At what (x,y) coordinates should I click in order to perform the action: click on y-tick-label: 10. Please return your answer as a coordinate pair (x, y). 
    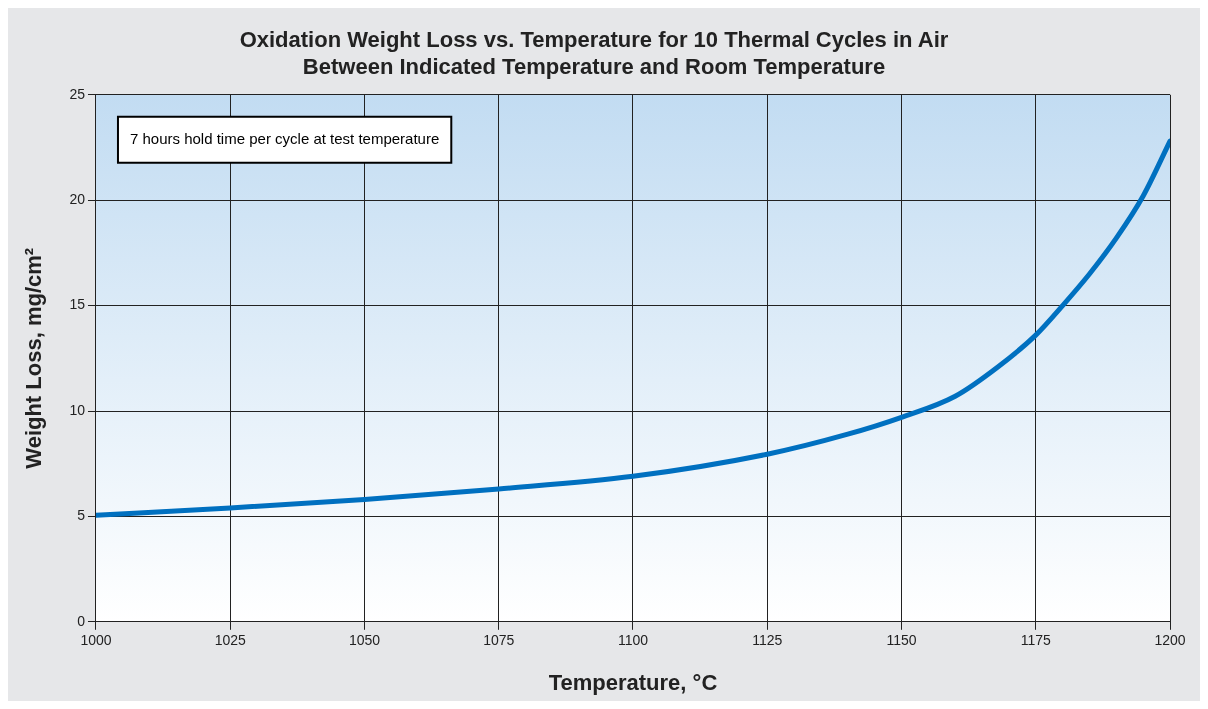
    Looking at the image, I should click on (77, 409).